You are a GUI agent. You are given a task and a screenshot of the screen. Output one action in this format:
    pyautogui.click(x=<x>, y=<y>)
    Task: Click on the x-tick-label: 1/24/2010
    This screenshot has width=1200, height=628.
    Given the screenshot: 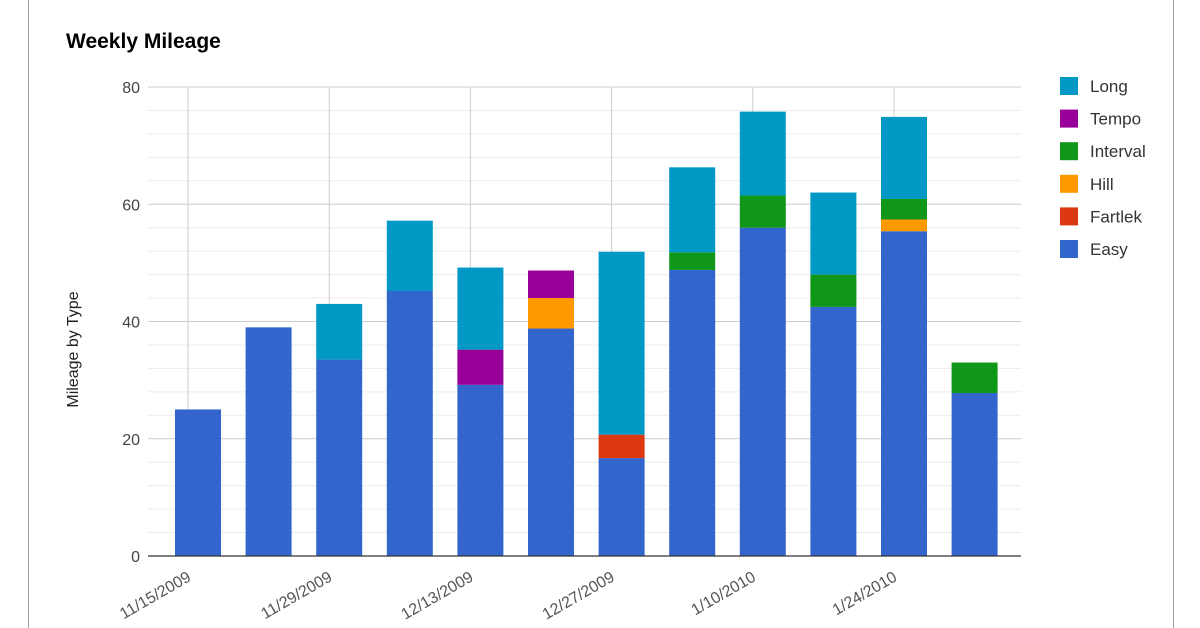 What is the action you would take?
    pyautogui.click(x=865, y=594)
    